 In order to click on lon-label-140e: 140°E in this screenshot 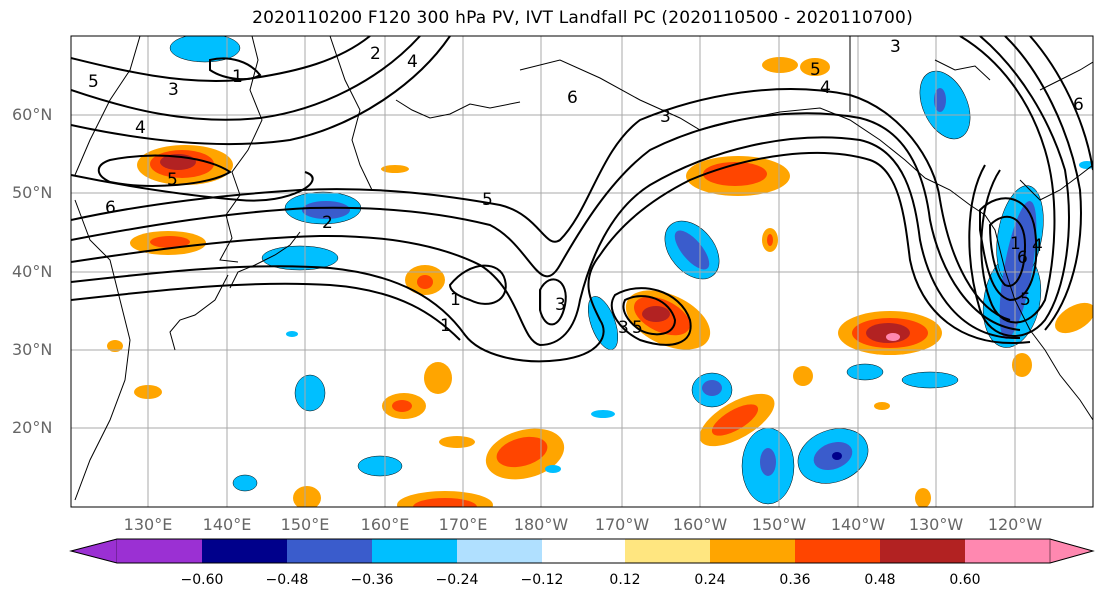, I will do `click(227, 524)`.